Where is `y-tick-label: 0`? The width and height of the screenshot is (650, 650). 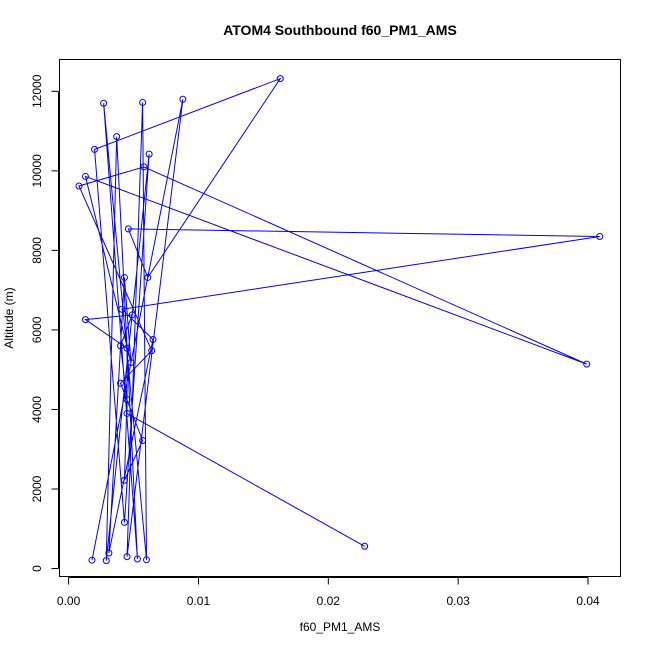 y-tick-label: 0 is located at coordinates (37, 568).